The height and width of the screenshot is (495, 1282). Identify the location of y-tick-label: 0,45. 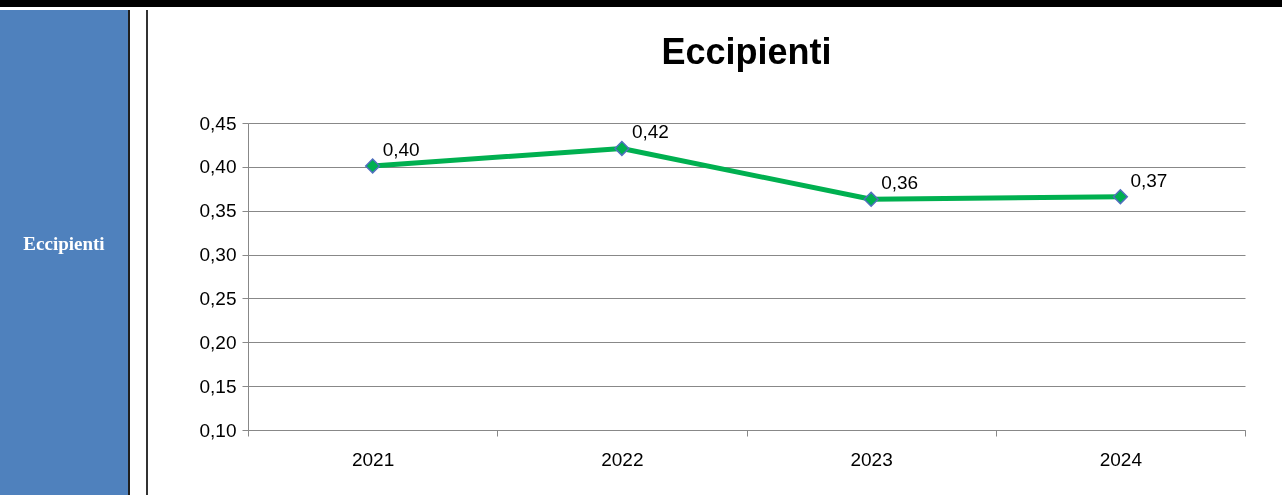
(218, 123).